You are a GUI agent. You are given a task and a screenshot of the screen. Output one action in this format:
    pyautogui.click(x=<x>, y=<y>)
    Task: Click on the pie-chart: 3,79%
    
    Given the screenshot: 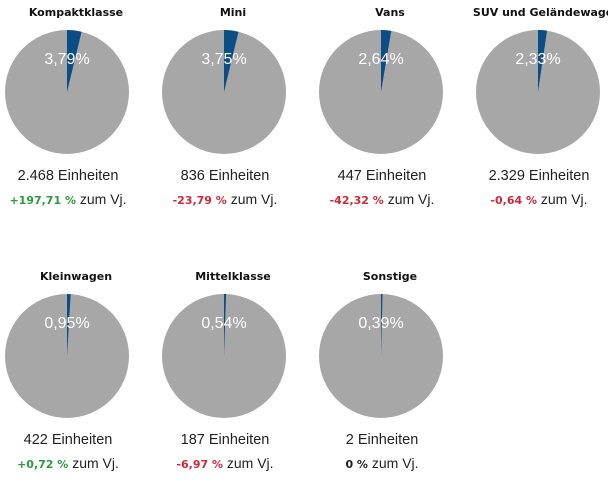 What is the action you would take?
    pyautogui.click(x=67, y=92)
    